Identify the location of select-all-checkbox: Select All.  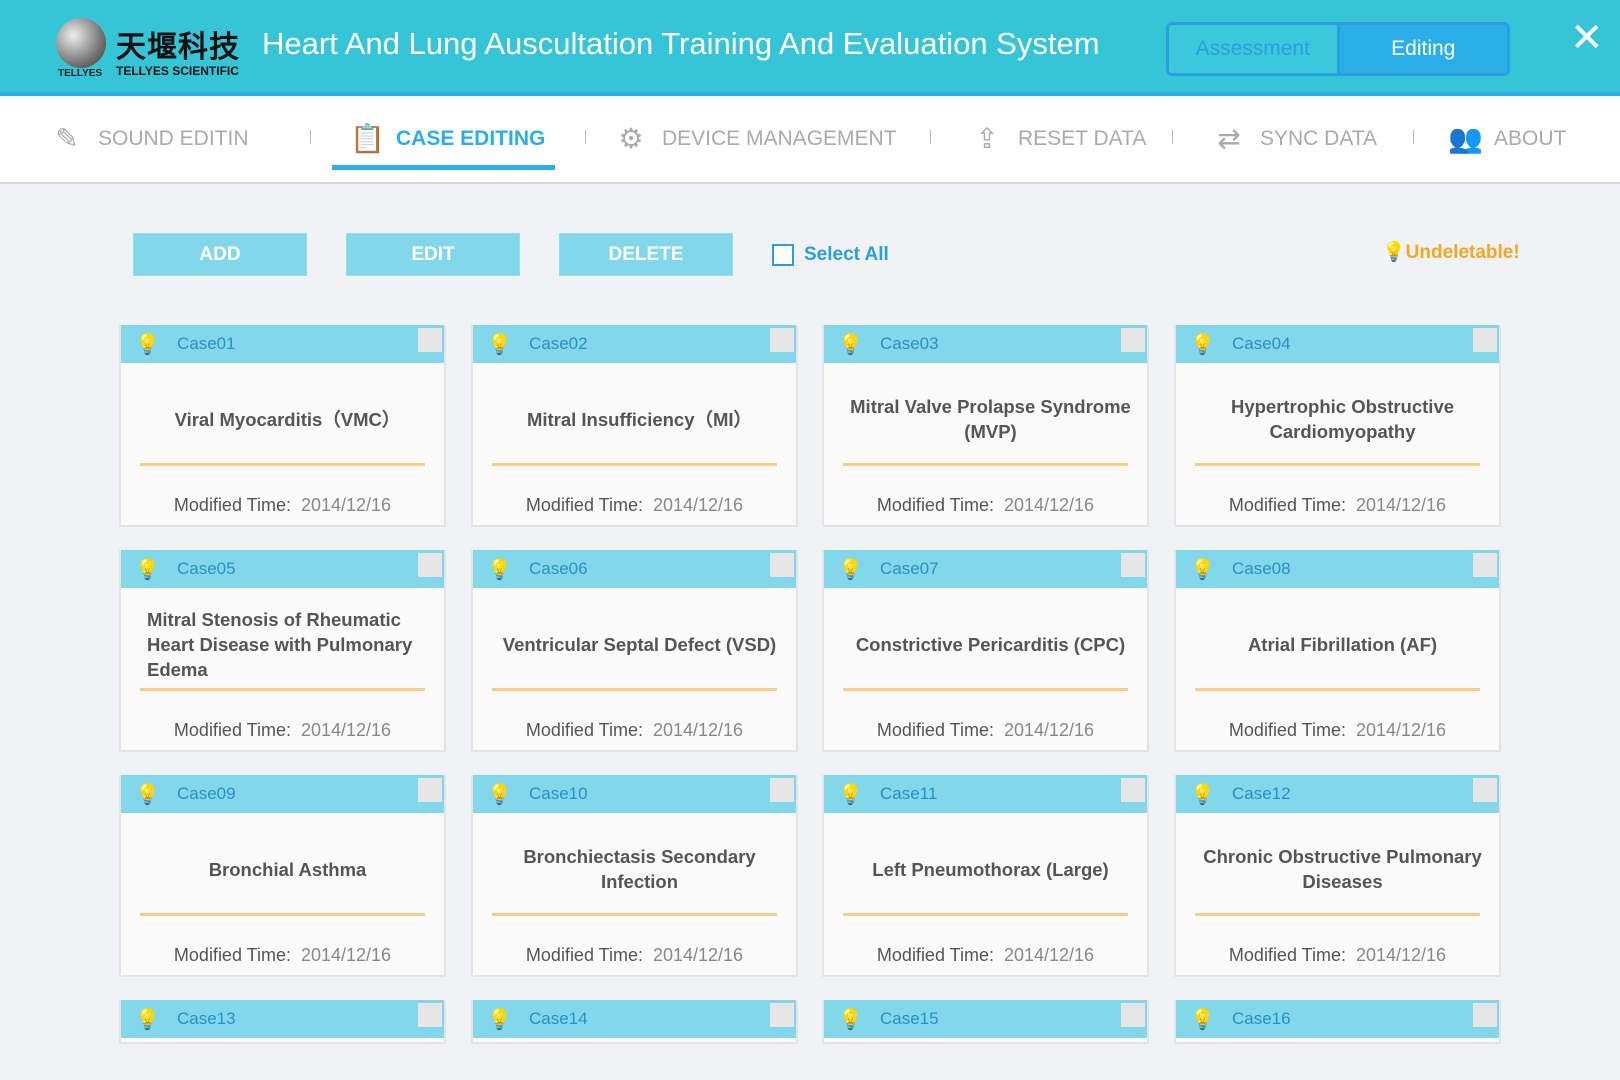
(830, 255).